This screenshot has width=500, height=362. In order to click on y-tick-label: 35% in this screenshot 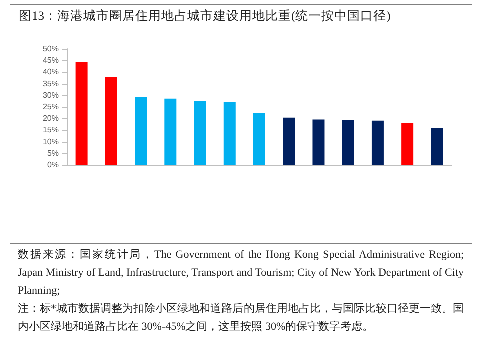, I will do `click(50, 83)`.